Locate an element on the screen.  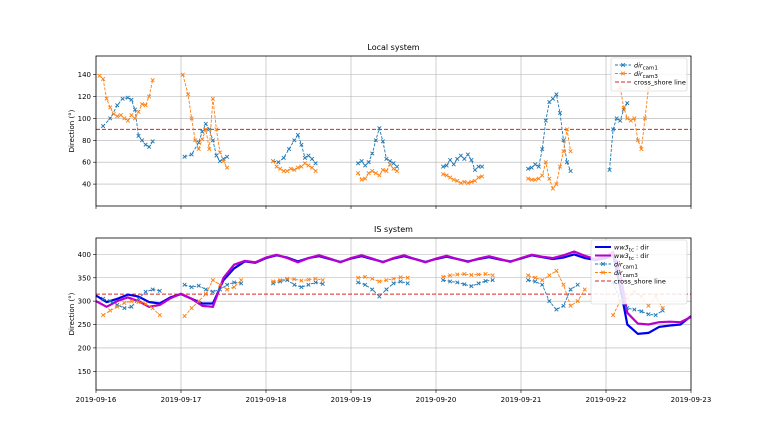
x-tick-label: 2019-09-18 is located at coordinates (266, 400).